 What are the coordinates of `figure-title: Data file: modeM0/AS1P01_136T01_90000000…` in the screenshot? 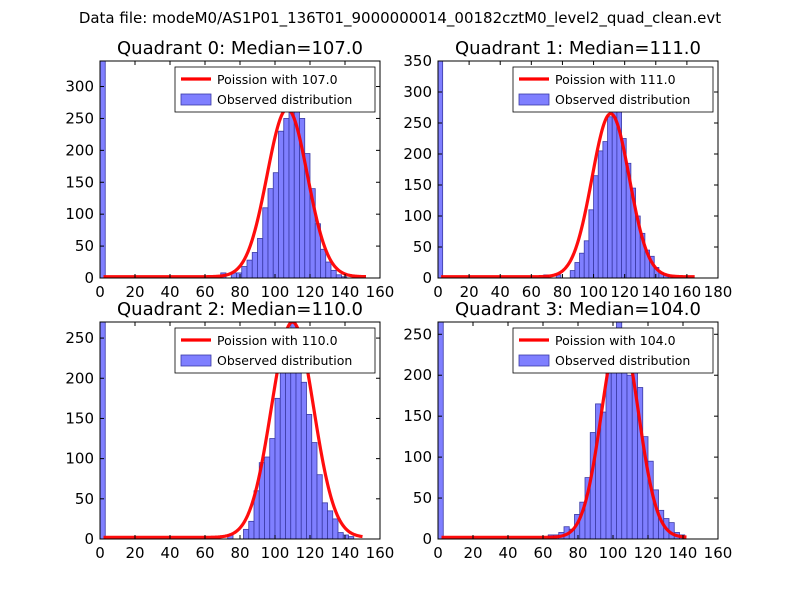 It's located at (400, 18).